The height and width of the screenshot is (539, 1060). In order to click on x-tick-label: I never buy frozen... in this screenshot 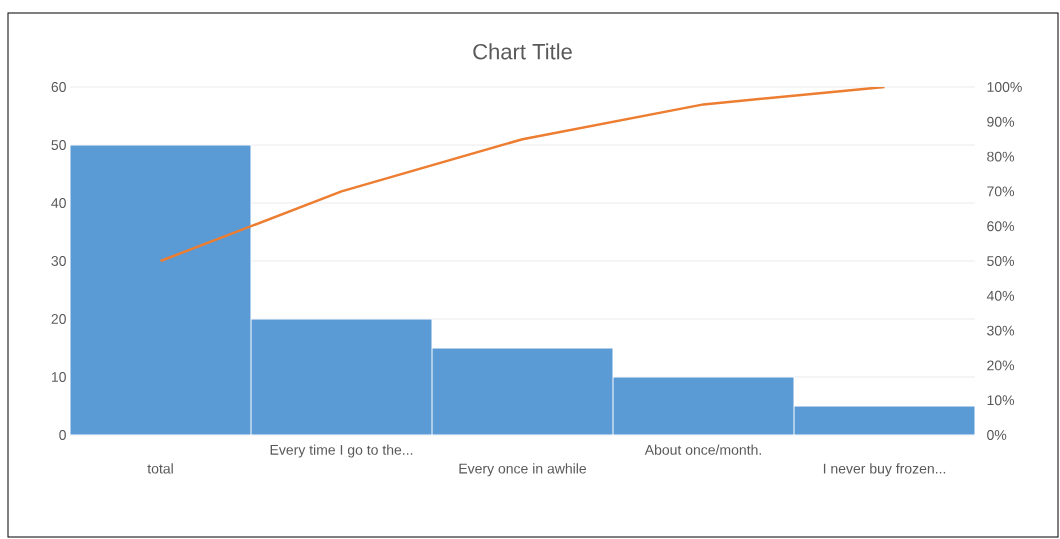, I will do `click(884, 470)`.